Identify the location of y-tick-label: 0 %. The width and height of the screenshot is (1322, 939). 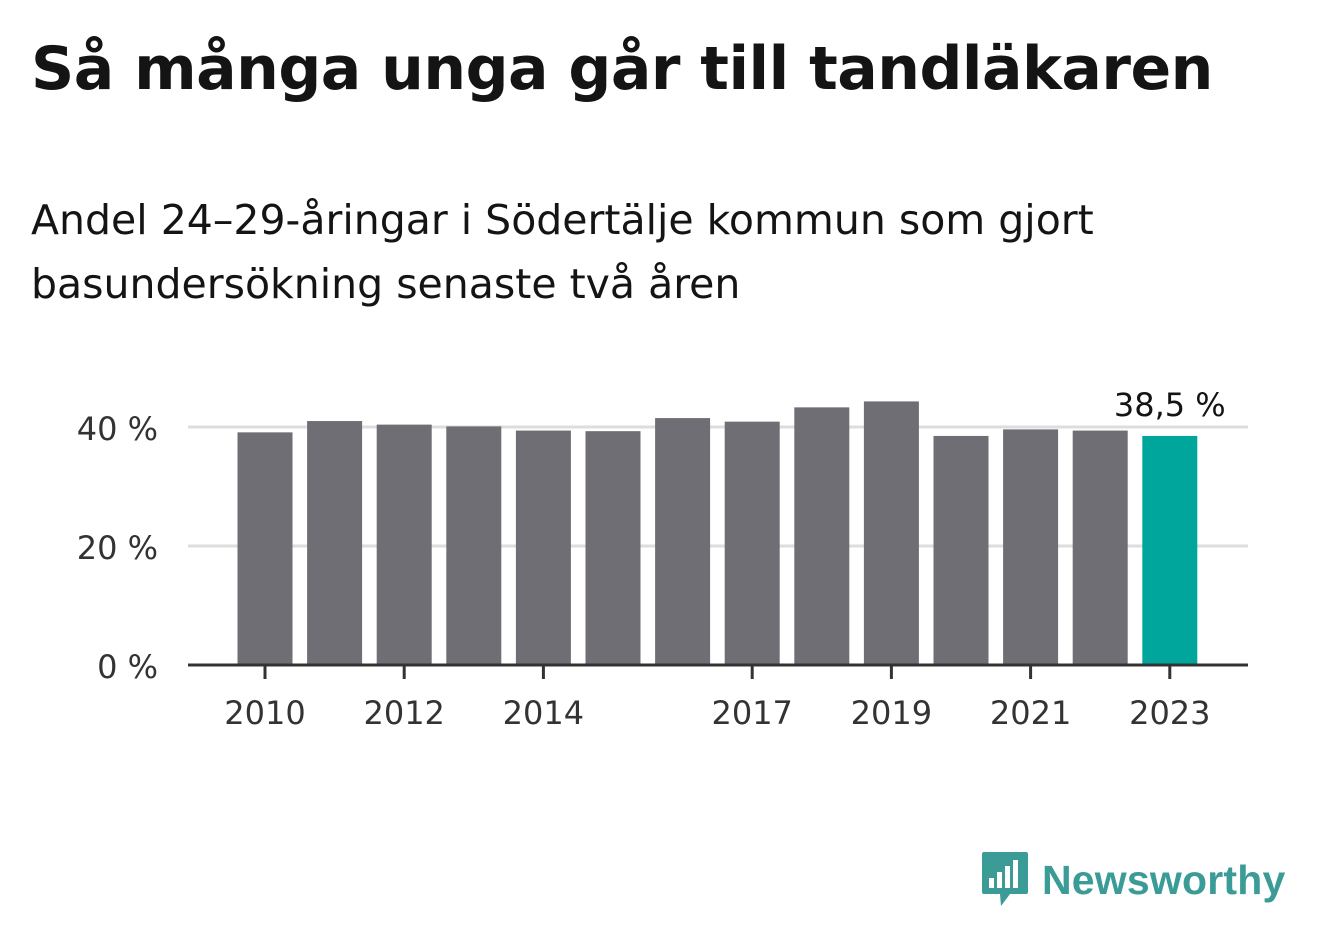
(127, 667).